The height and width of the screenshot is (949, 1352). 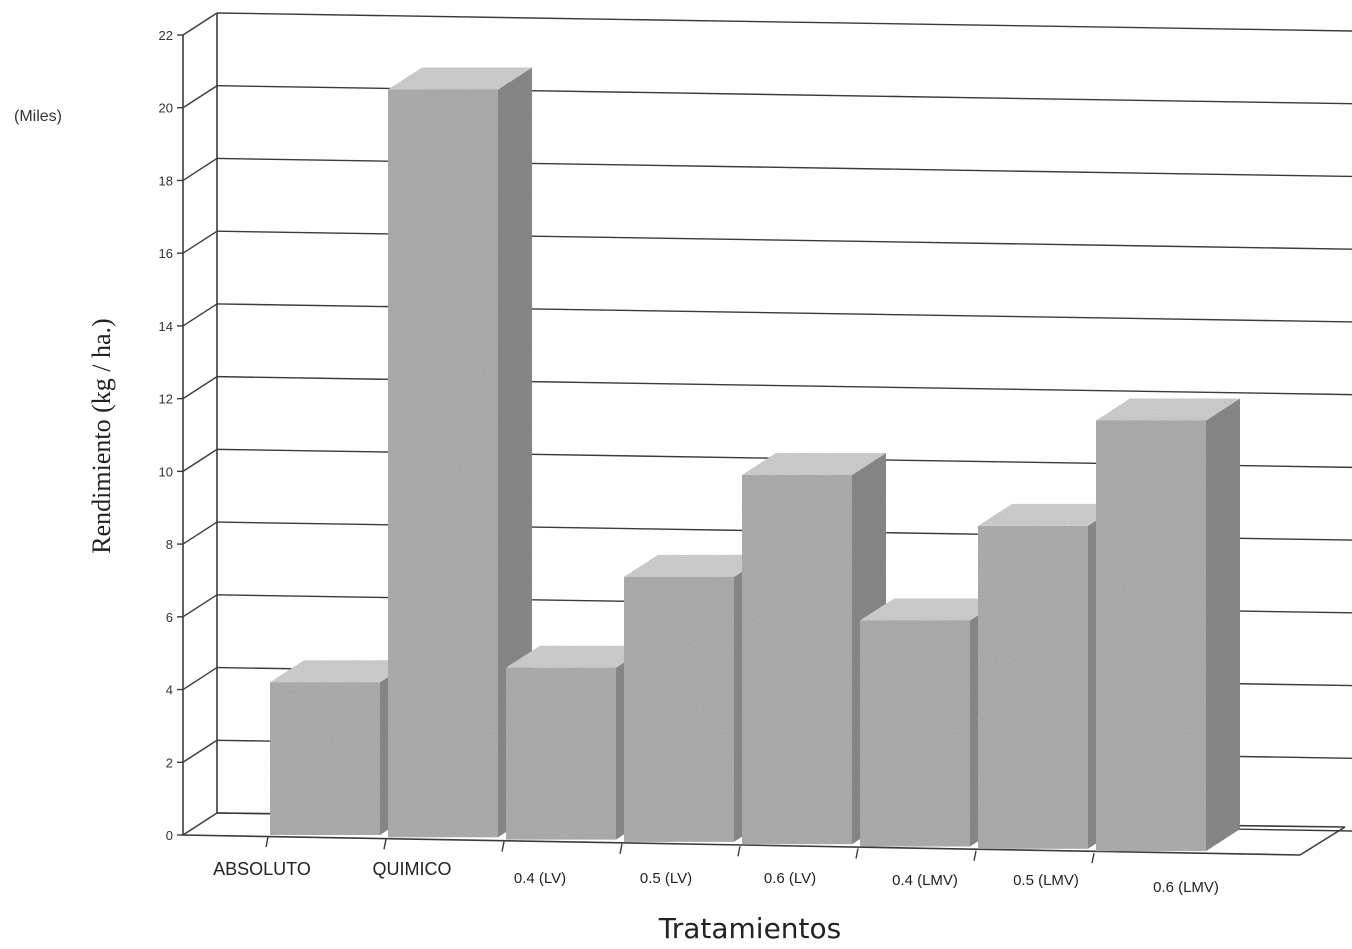 I want to click on y-tick-label: 0, so click(x=169, y=835).